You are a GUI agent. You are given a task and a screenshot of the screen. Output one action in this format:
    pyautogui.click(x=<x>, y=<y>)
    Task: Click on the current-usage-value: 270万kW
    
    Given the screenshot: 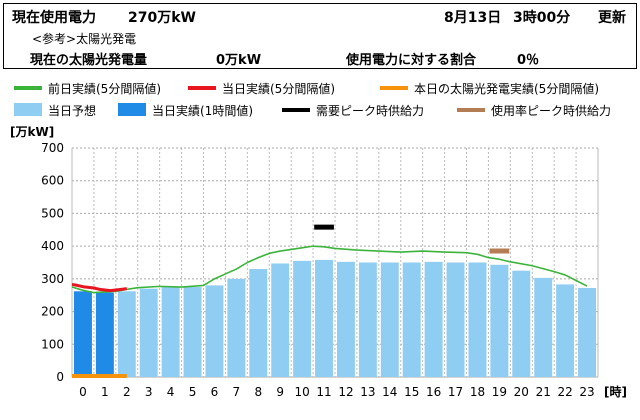 What is the action you would take?
    pyautogui.click(x=162, y=18)
    